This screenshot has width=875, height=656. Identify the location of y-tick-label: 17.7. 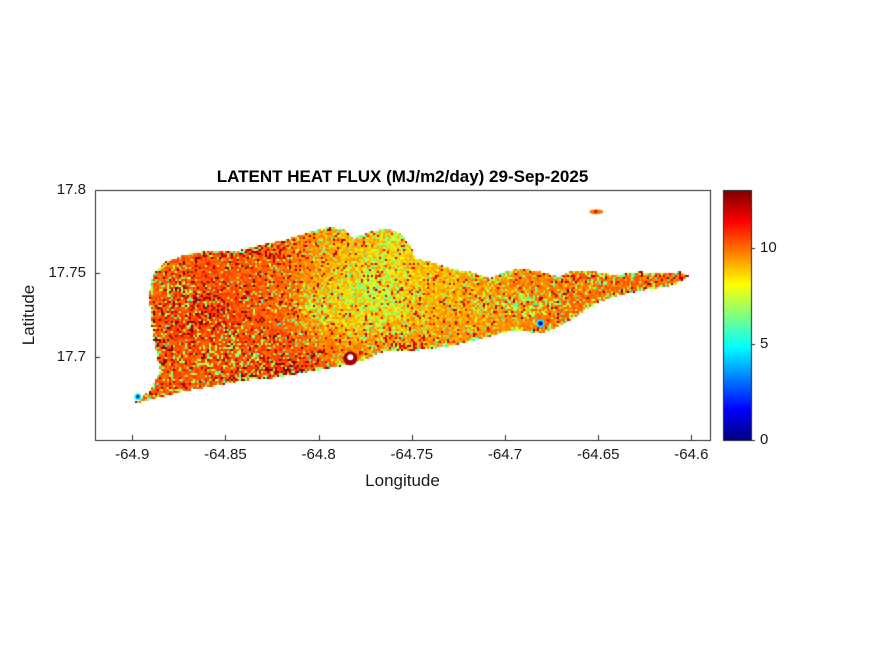
(71, 356).